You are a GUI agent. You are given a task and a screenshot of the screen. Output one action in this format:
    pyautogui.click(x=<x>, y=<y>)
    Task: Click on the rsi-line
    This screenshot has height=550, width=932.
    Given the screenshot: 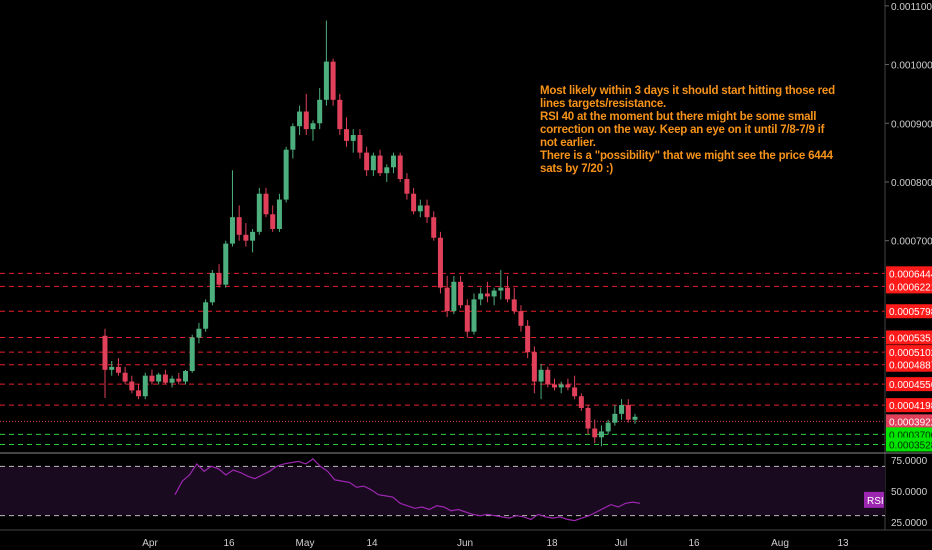 What is the action you would take?
    pyautogui.click(x=407, y=490)
    